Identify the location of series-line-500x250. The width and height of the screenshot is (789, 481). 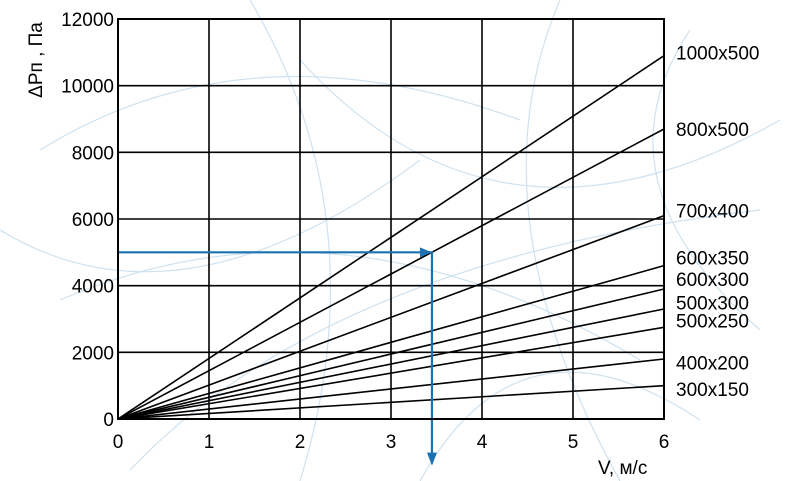
(391, 373).